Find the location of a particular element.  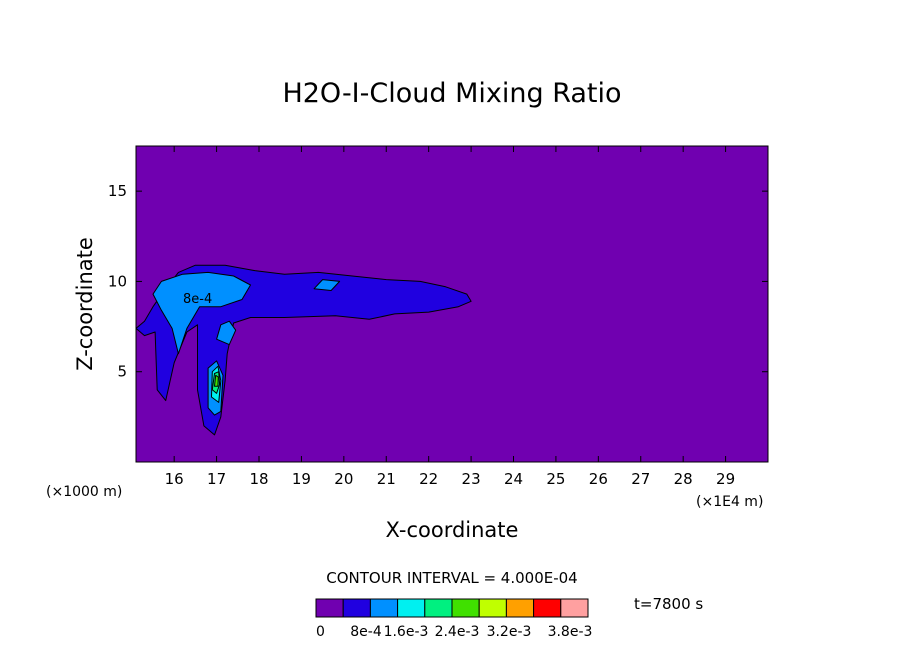

colorbar-label: 3.2e-3 is located at coordinates (509, 632).